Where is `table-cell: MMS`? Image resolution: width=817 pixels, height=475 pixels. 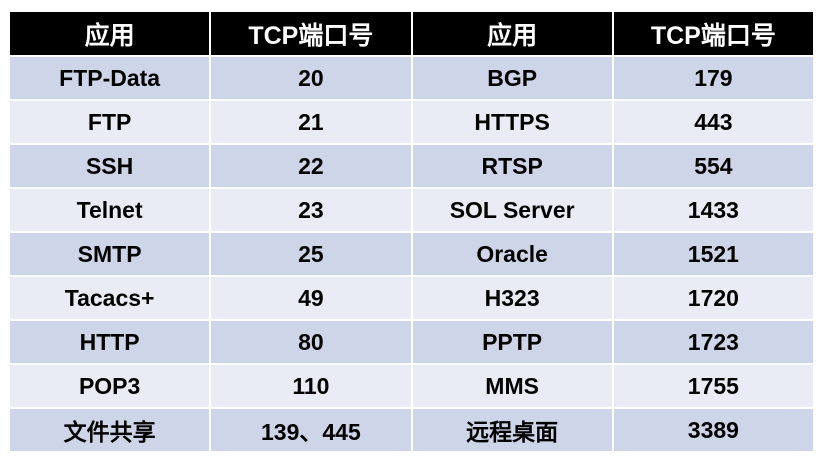
table-cell: MMS is located at coordinates (512, 386).